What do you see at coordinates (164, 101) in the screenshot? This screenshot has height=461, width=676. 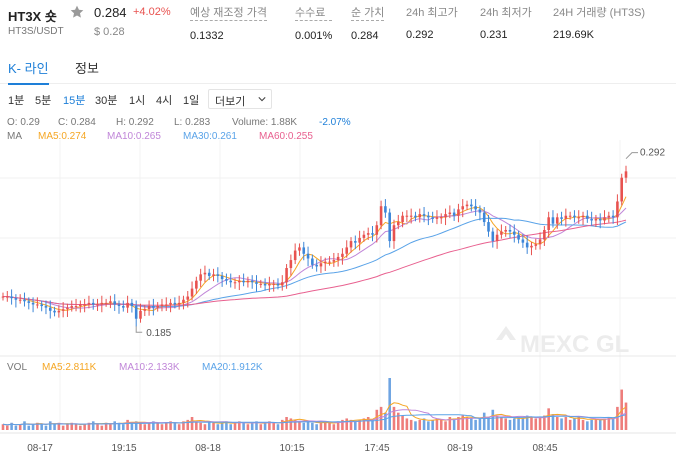 I see `interval-4h: 4시` at bounding box center [164, 101].